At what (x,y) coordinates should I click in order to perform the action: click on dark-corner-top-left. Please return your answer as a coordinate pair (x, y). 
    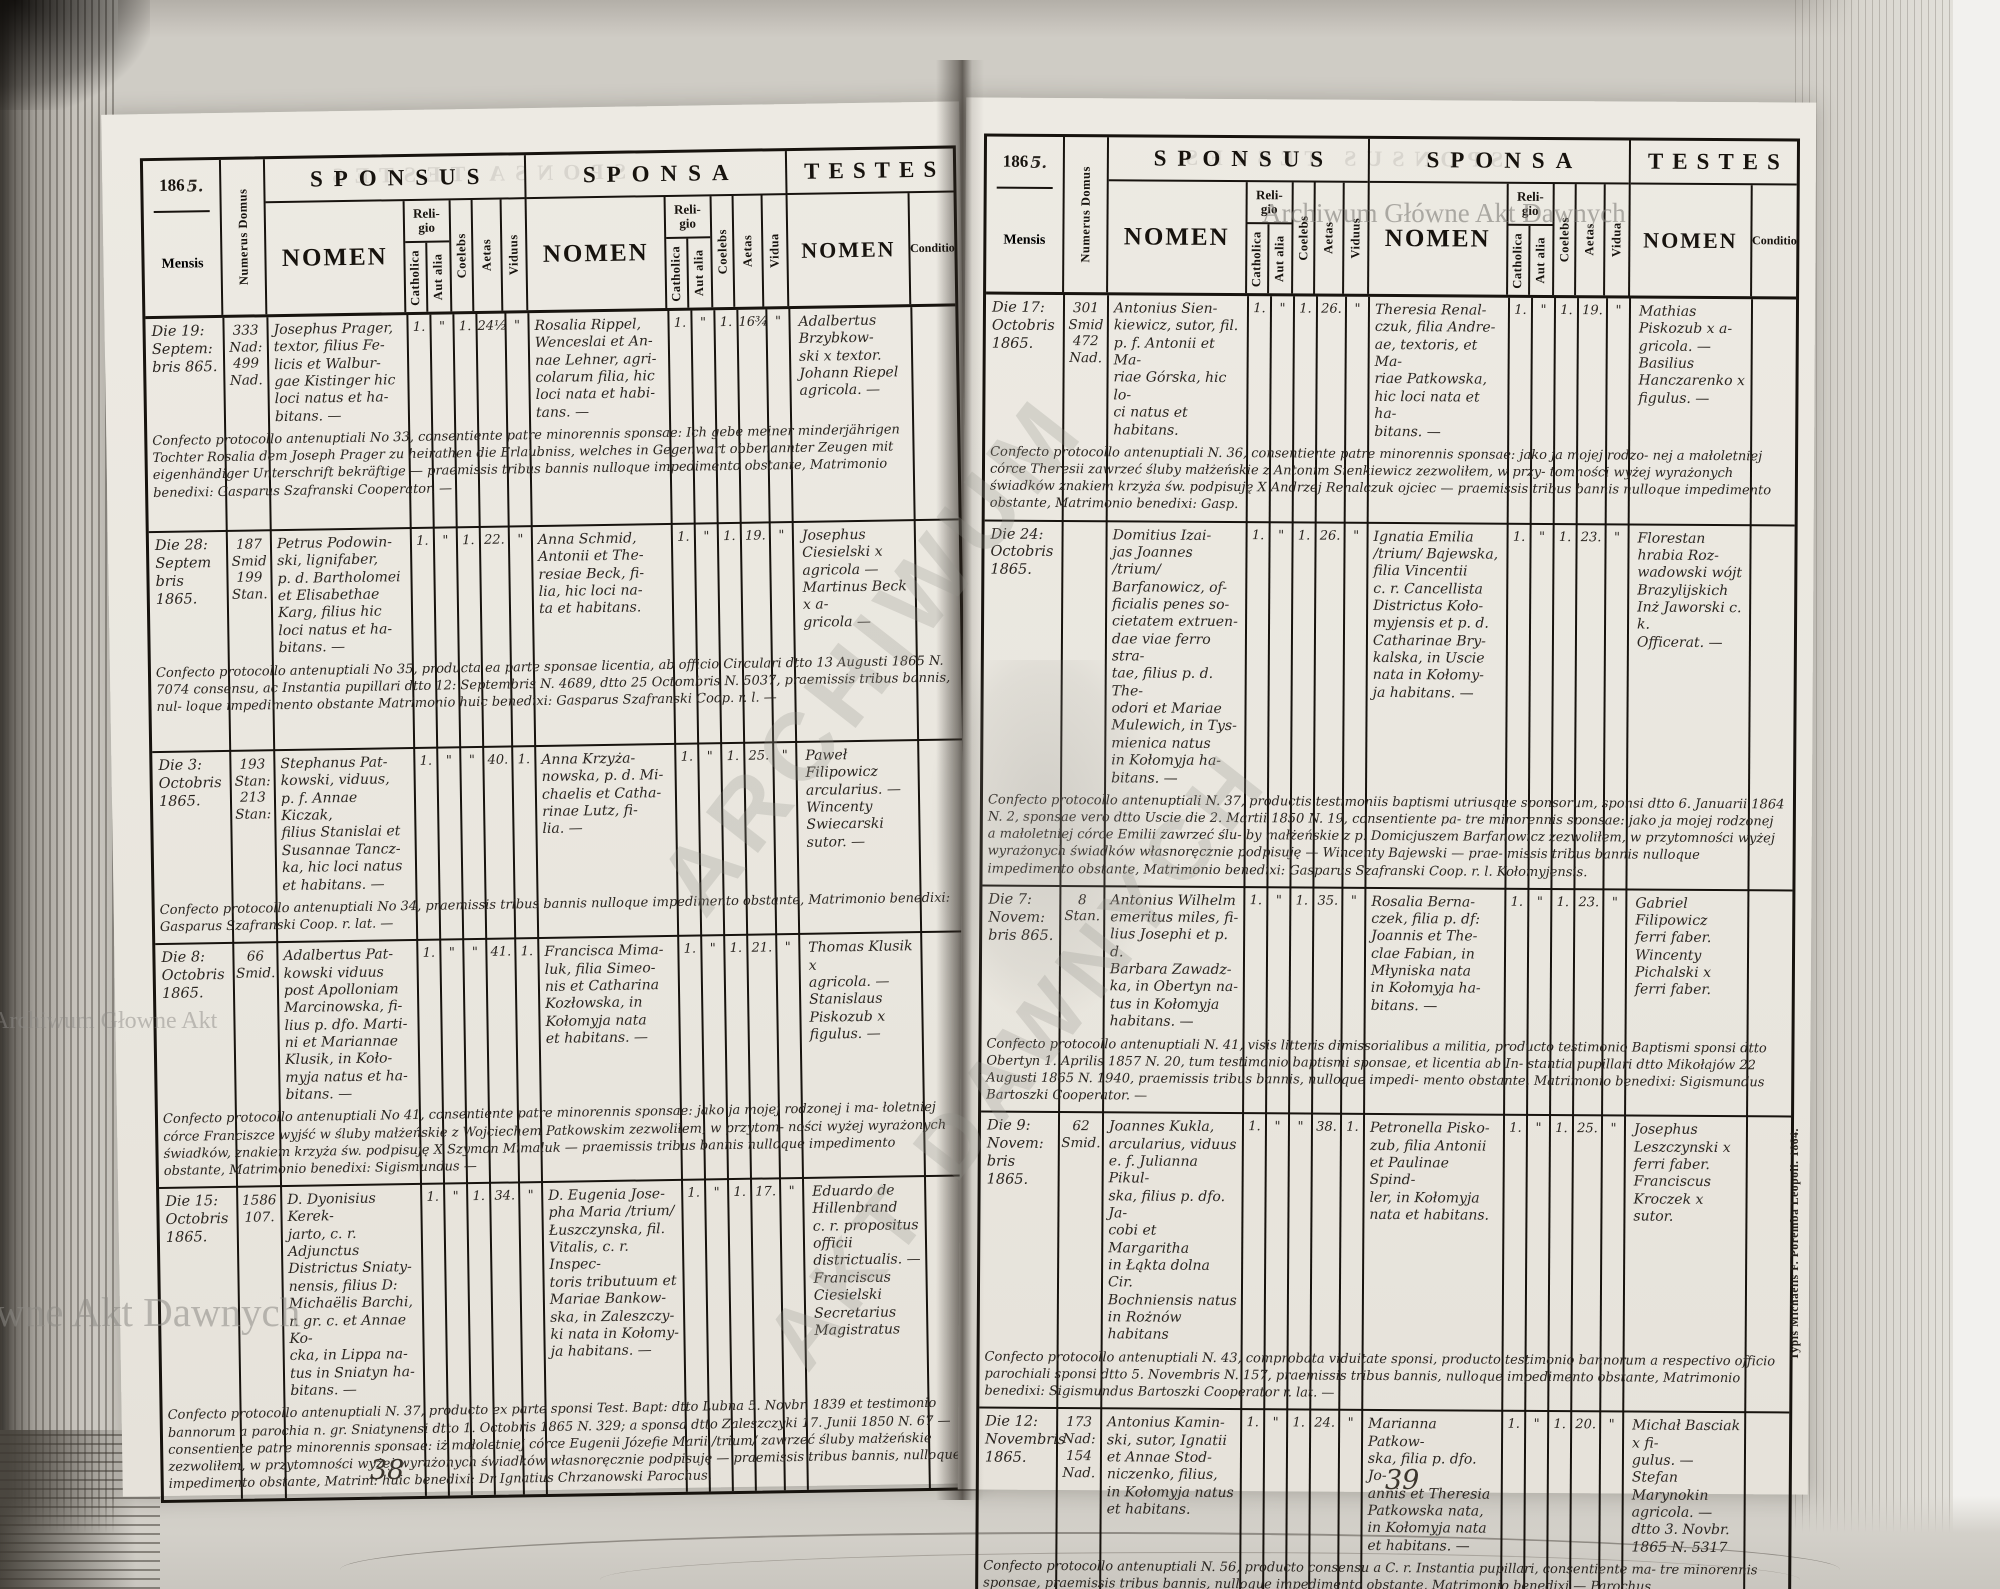
    Looking at the image, I should click on (75, 55).